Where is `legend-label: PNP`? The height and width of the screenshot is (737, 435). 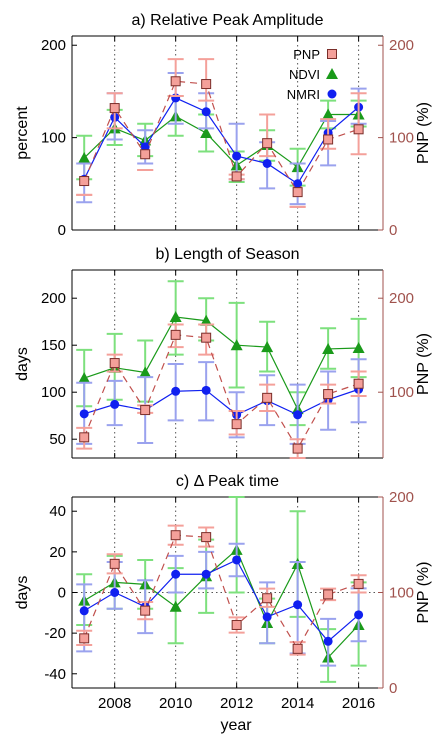
legend-label: PNP is located at coordinates (306, 54).